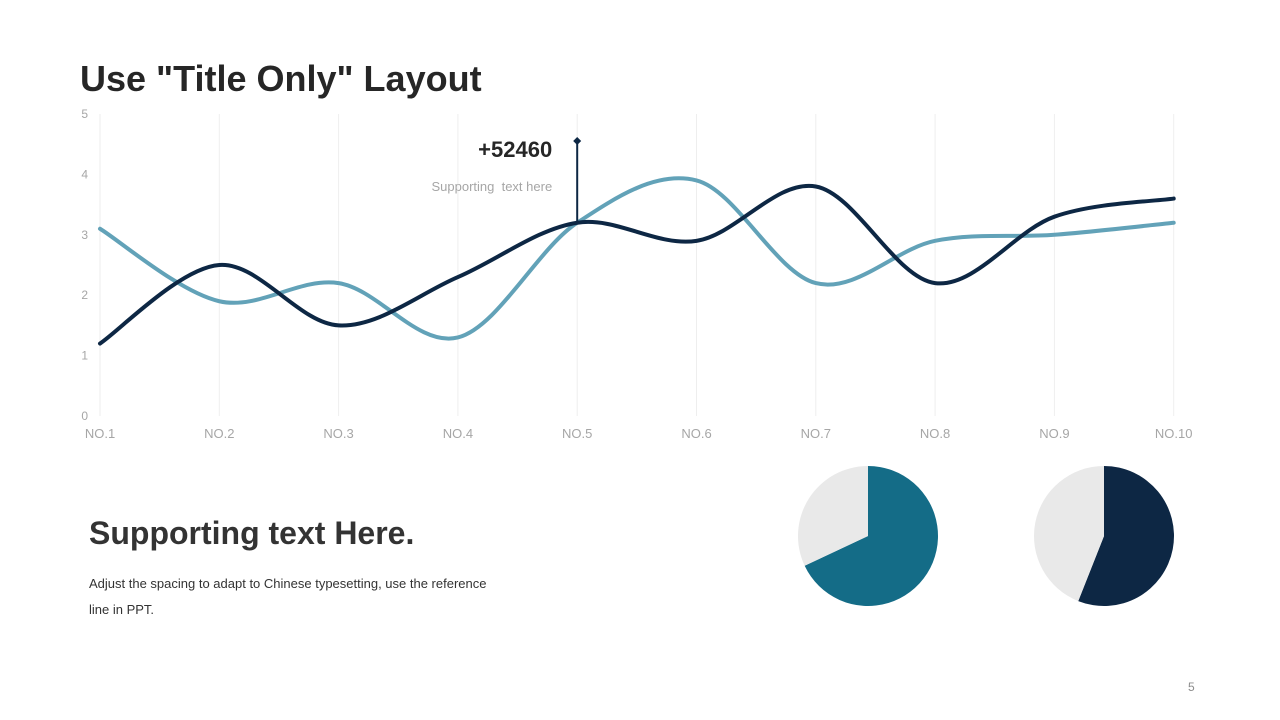  Describe the element at coordinates (84, 114) in the screenshot. I see `y-tick-label: 5` at that location.